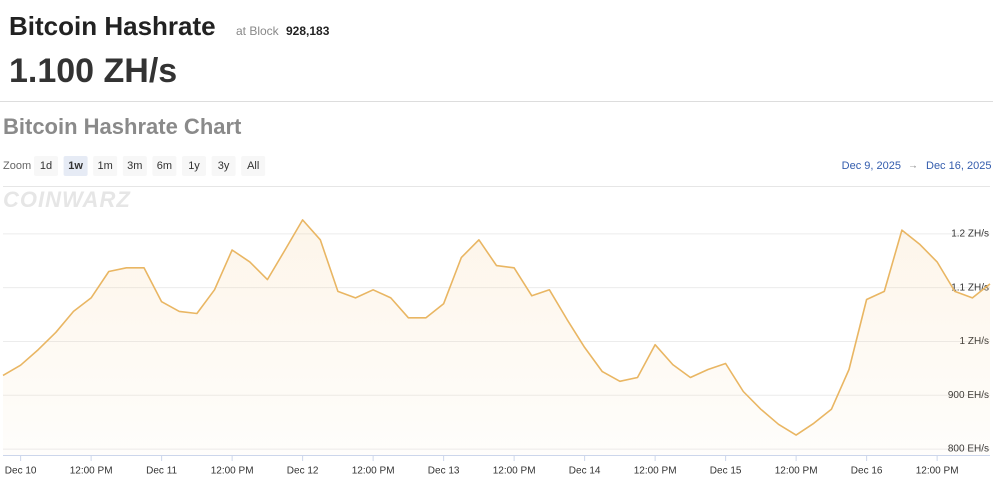 This screenshot has width=993, height=493. Describe the element at coordinates (867, 471) in the screenshot. I see `x-tick-label: Dec 16` at that location.